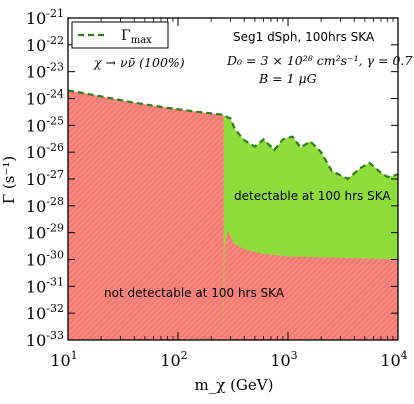 The height and width of the screenshot is (404, 414). I want to click on legend-box, so click(120, 35).